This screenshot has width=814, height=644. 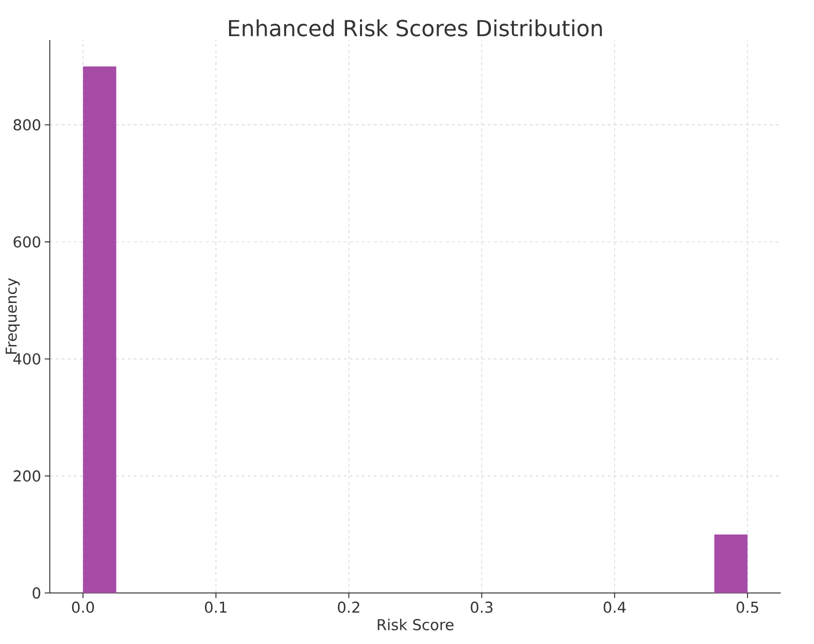 What do you see at coordinates (26, 359) in the screenshot?
I see `y-tick-label: 400` at bounding box center [26, 359].